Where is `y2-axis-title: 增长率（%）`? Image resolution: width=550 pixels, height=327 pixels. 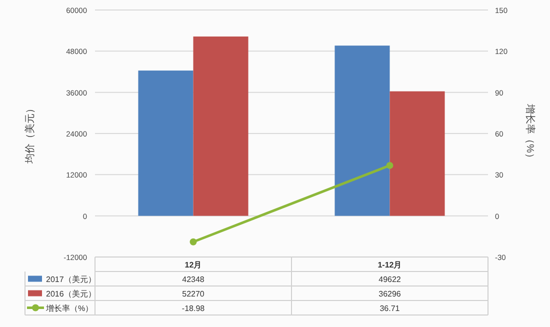
y2-axis-title: 增长率（%） is located at coordinates (530, 133).